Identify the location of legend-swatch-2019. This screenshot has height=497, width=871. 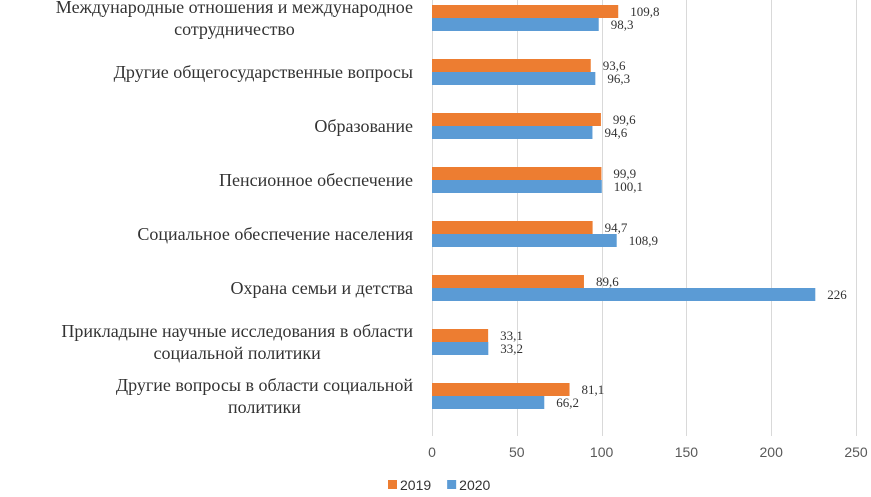
(392, 484).